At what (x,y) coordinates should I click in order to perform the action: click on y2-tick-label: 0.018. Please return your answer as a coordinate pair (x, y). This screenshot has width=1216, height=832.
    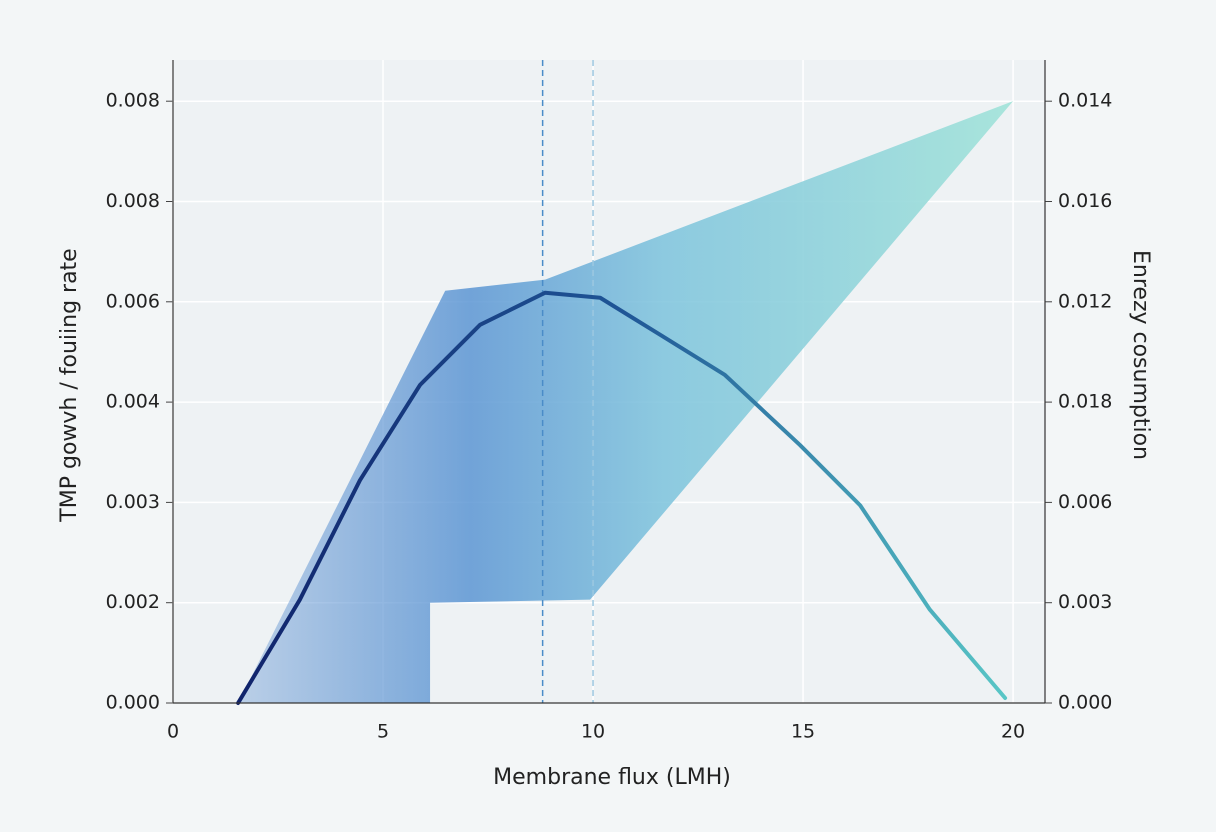
    Looking at the image, I should click on (1085, 402).